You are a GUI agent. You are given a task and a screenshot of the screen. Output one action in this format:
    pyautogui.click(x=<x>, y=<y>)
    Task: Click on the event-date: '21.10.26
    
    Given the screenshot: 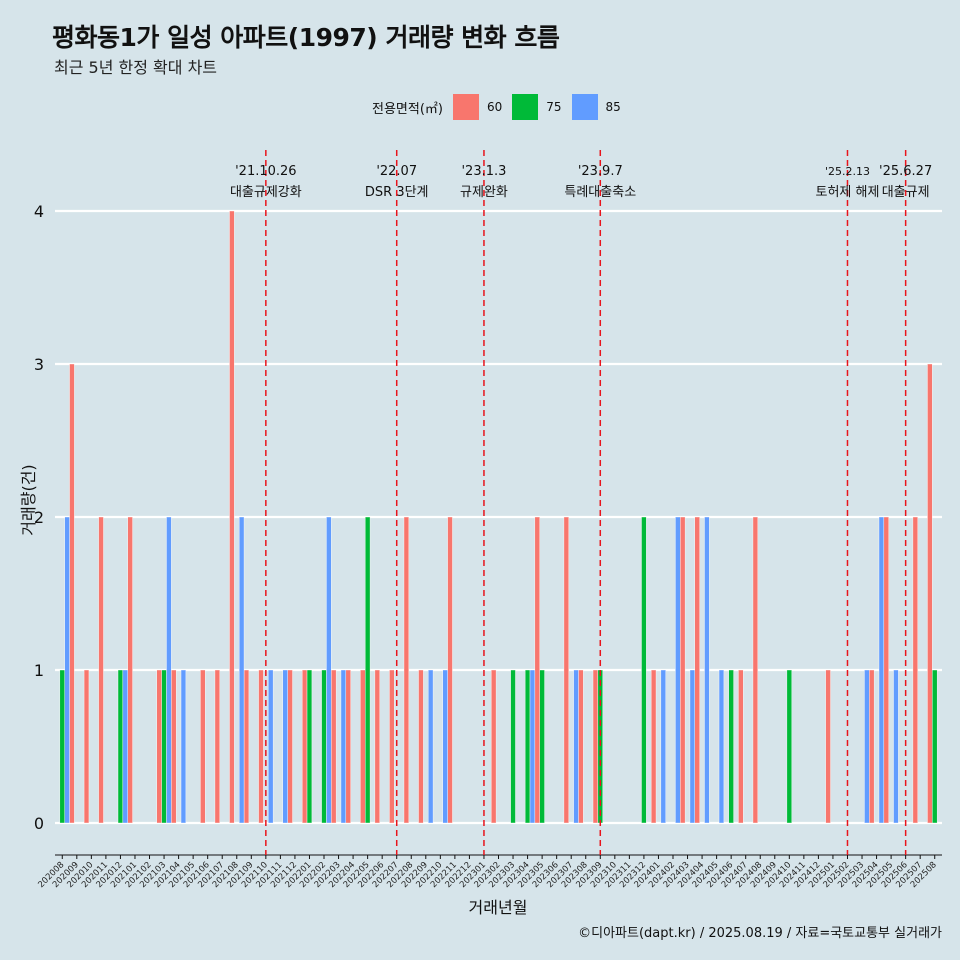 What is the action you would take?
    pyautogui.click(x=265, y=171)
    